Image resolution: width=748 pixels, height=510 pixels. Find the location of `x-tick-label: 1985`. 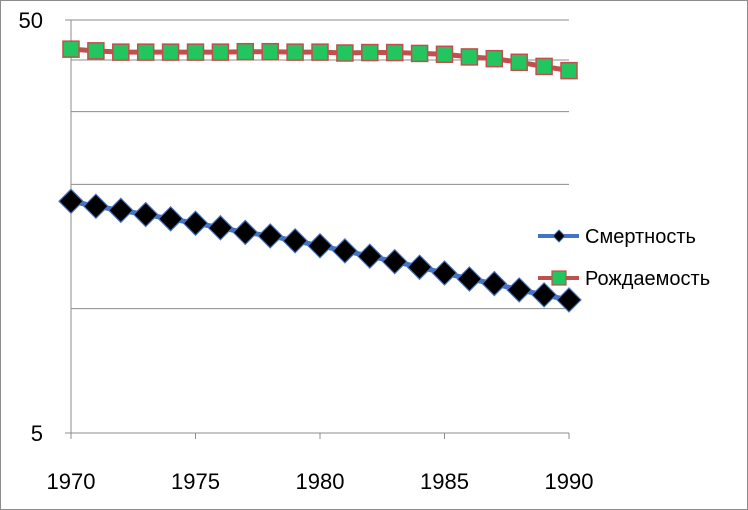

x-tick-label: 1985 is located at coordinates (444, 481).